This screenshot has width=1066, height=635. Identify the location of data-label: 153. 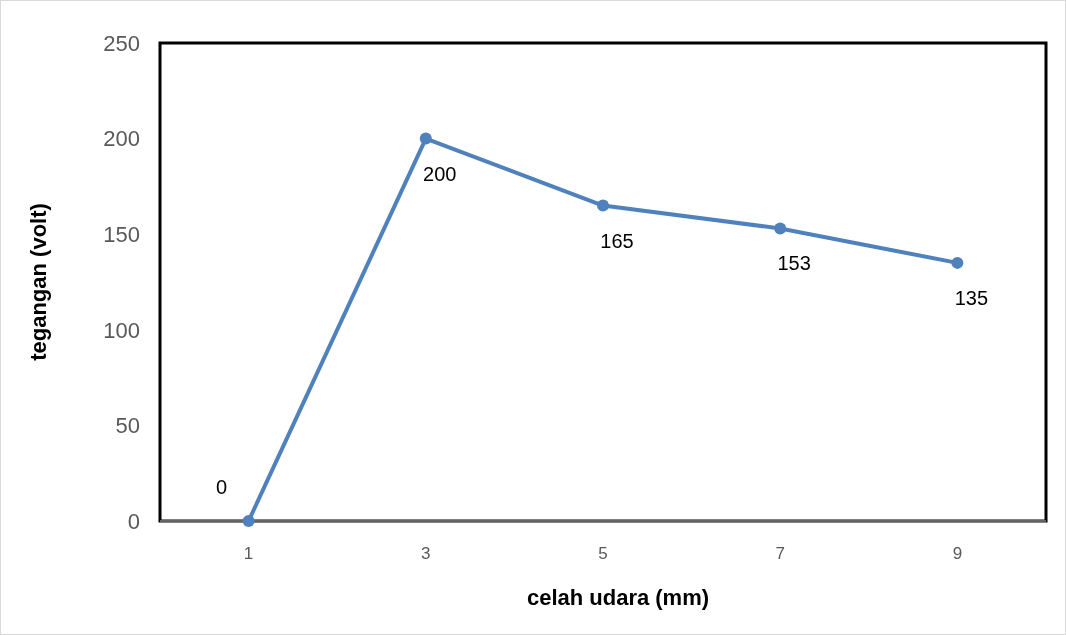
(794, 263).